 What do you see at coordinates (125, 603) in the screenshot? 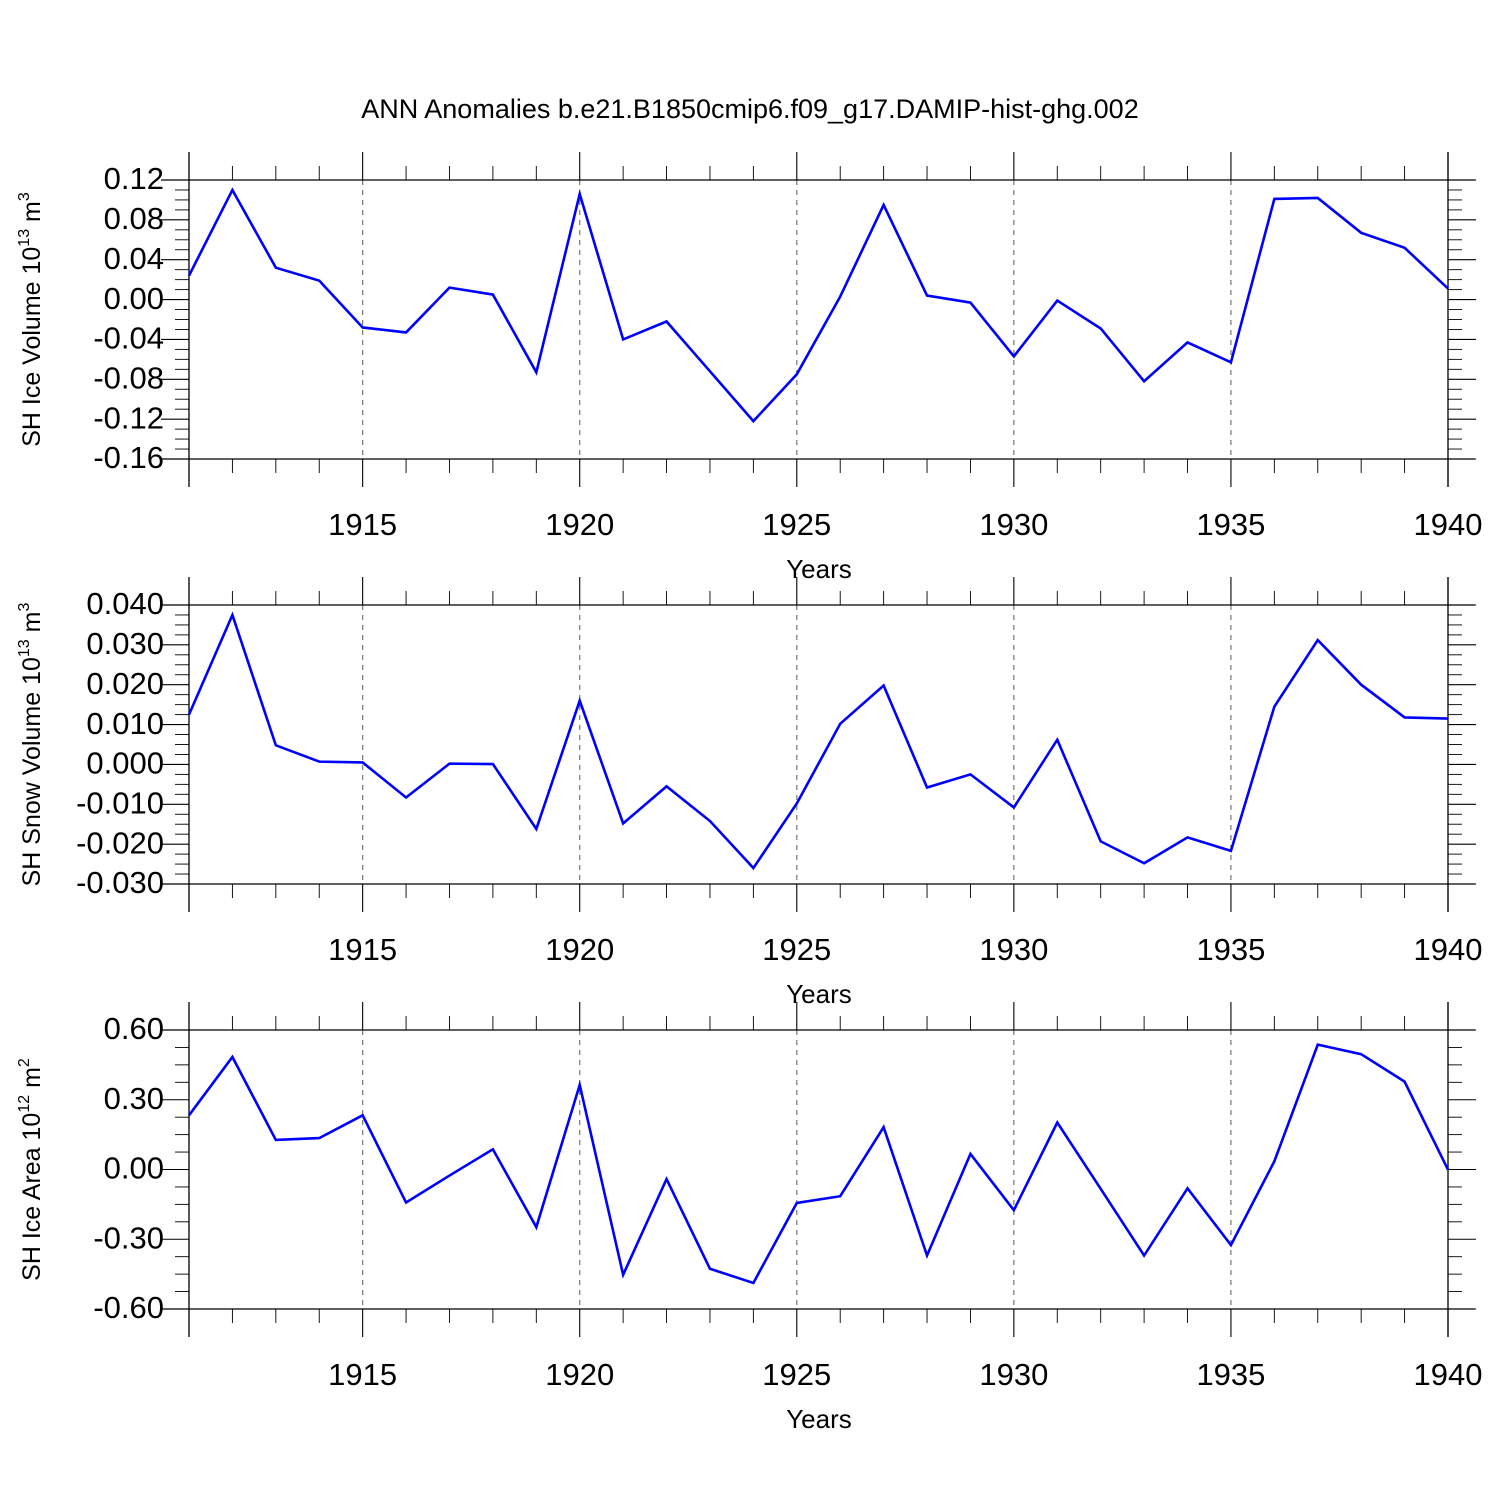
I see `y-tick-label: 0.040` at bounding box center [125, 603].